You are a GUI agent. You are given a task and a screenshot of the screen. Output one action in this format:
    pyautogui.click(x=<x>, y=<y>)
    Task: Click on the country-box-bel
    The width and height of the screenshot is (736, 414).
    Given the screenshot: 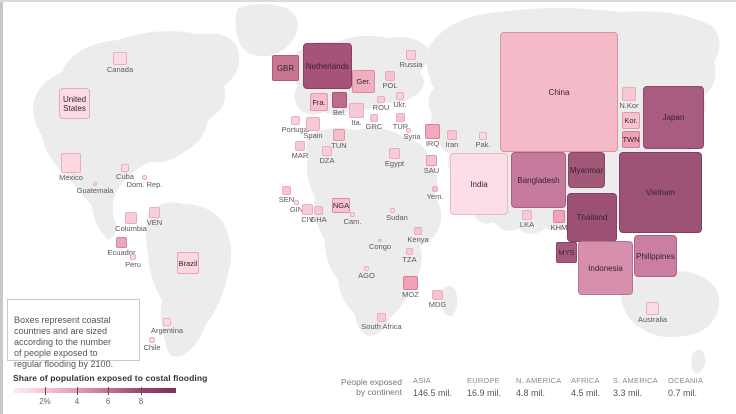 What is the action you would take?
    pyautogui.click(x=339, y=100)
    